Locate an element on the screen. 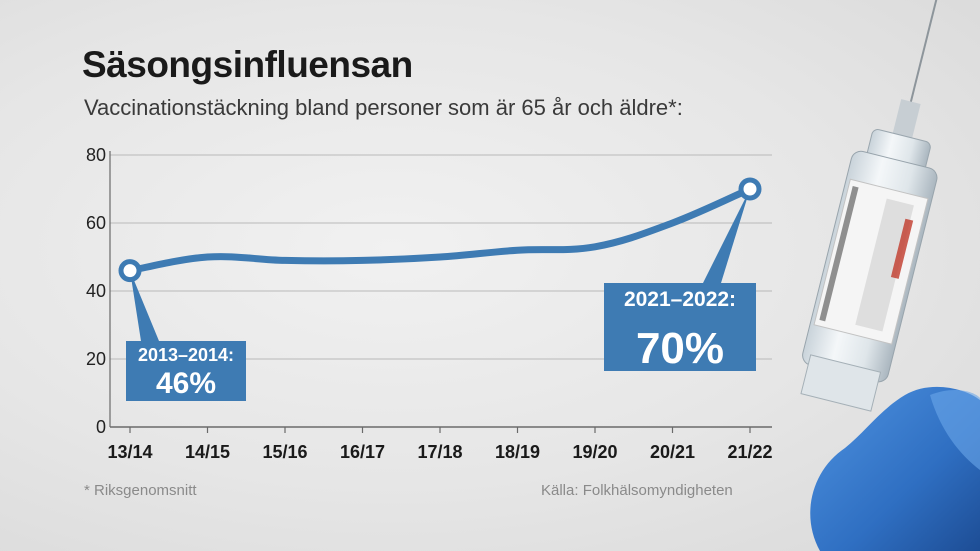 This screenshot has width=980, height=551. y-tick-label: 60 is located at coordinates (96, 223).